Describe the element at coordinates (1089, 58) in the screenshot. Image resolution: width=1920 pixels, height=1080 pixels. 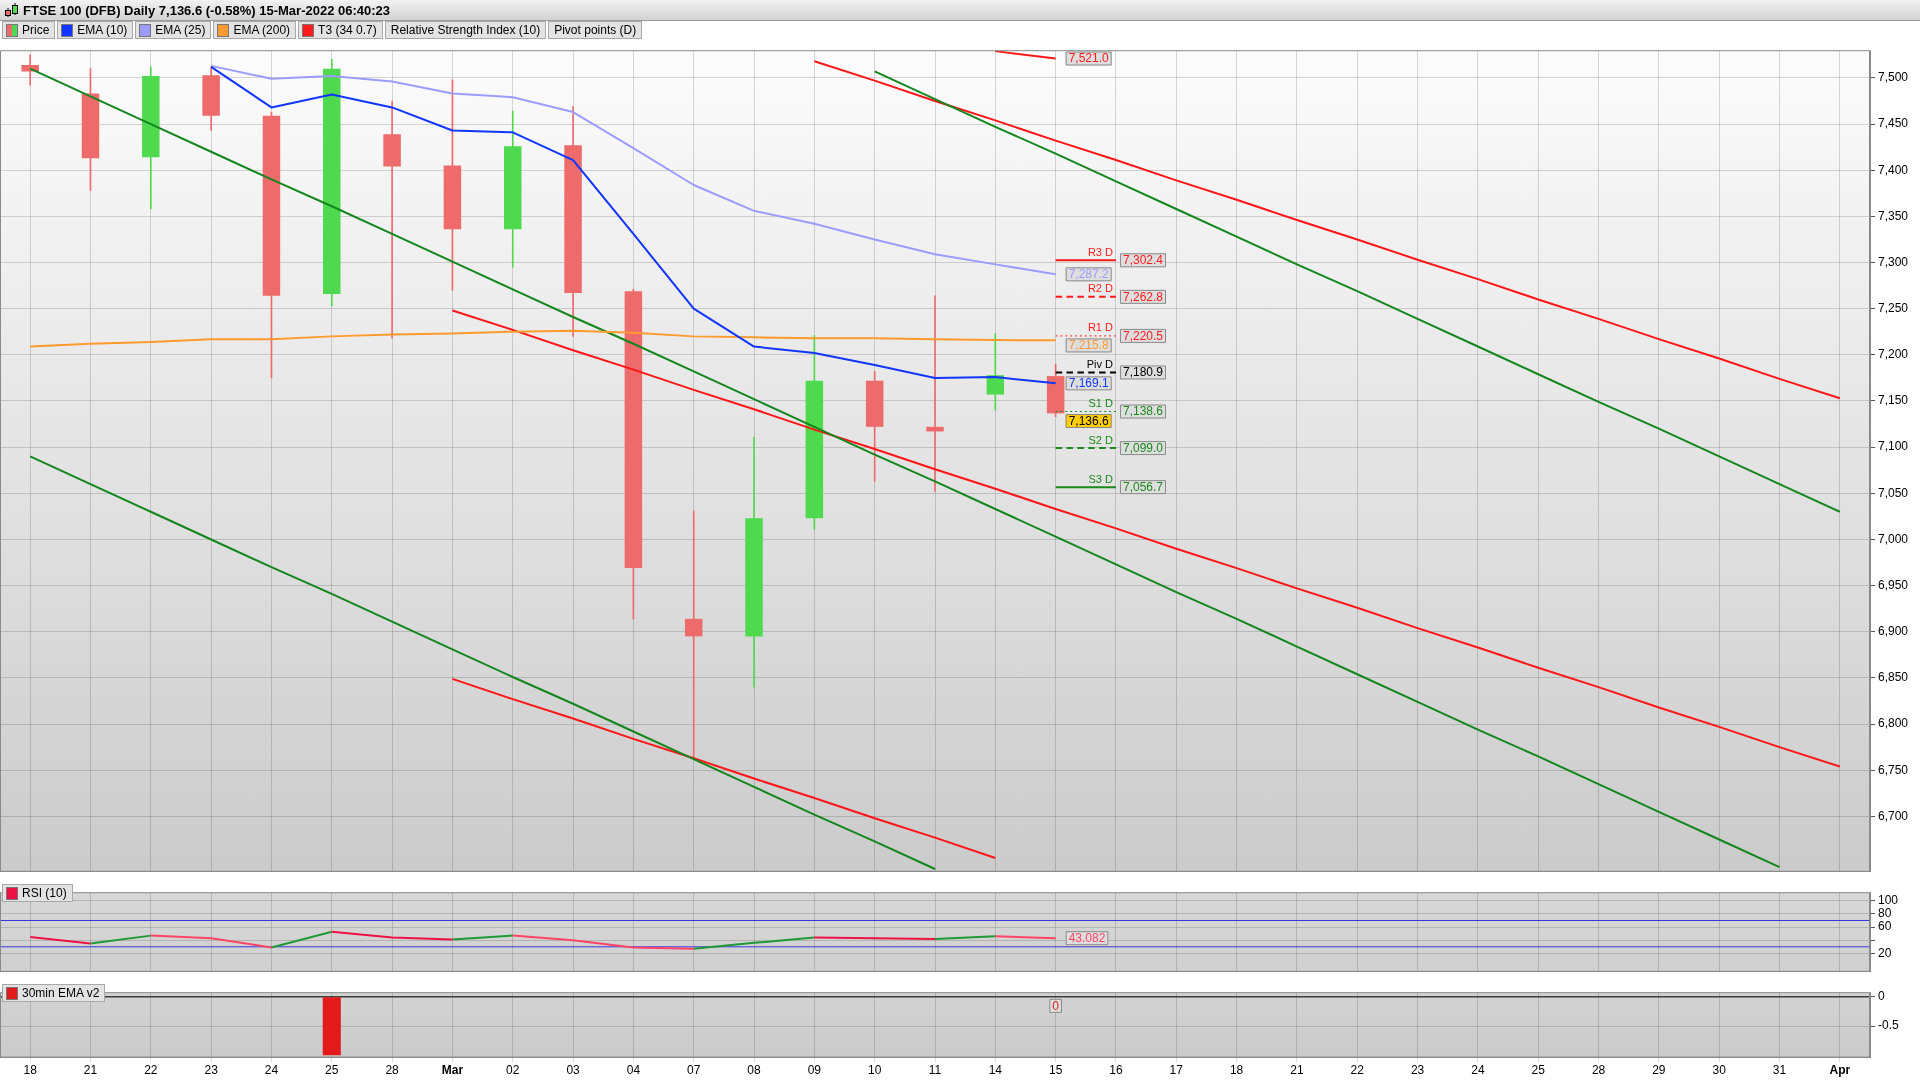
I see `data-label: 7,521.0` at that location.